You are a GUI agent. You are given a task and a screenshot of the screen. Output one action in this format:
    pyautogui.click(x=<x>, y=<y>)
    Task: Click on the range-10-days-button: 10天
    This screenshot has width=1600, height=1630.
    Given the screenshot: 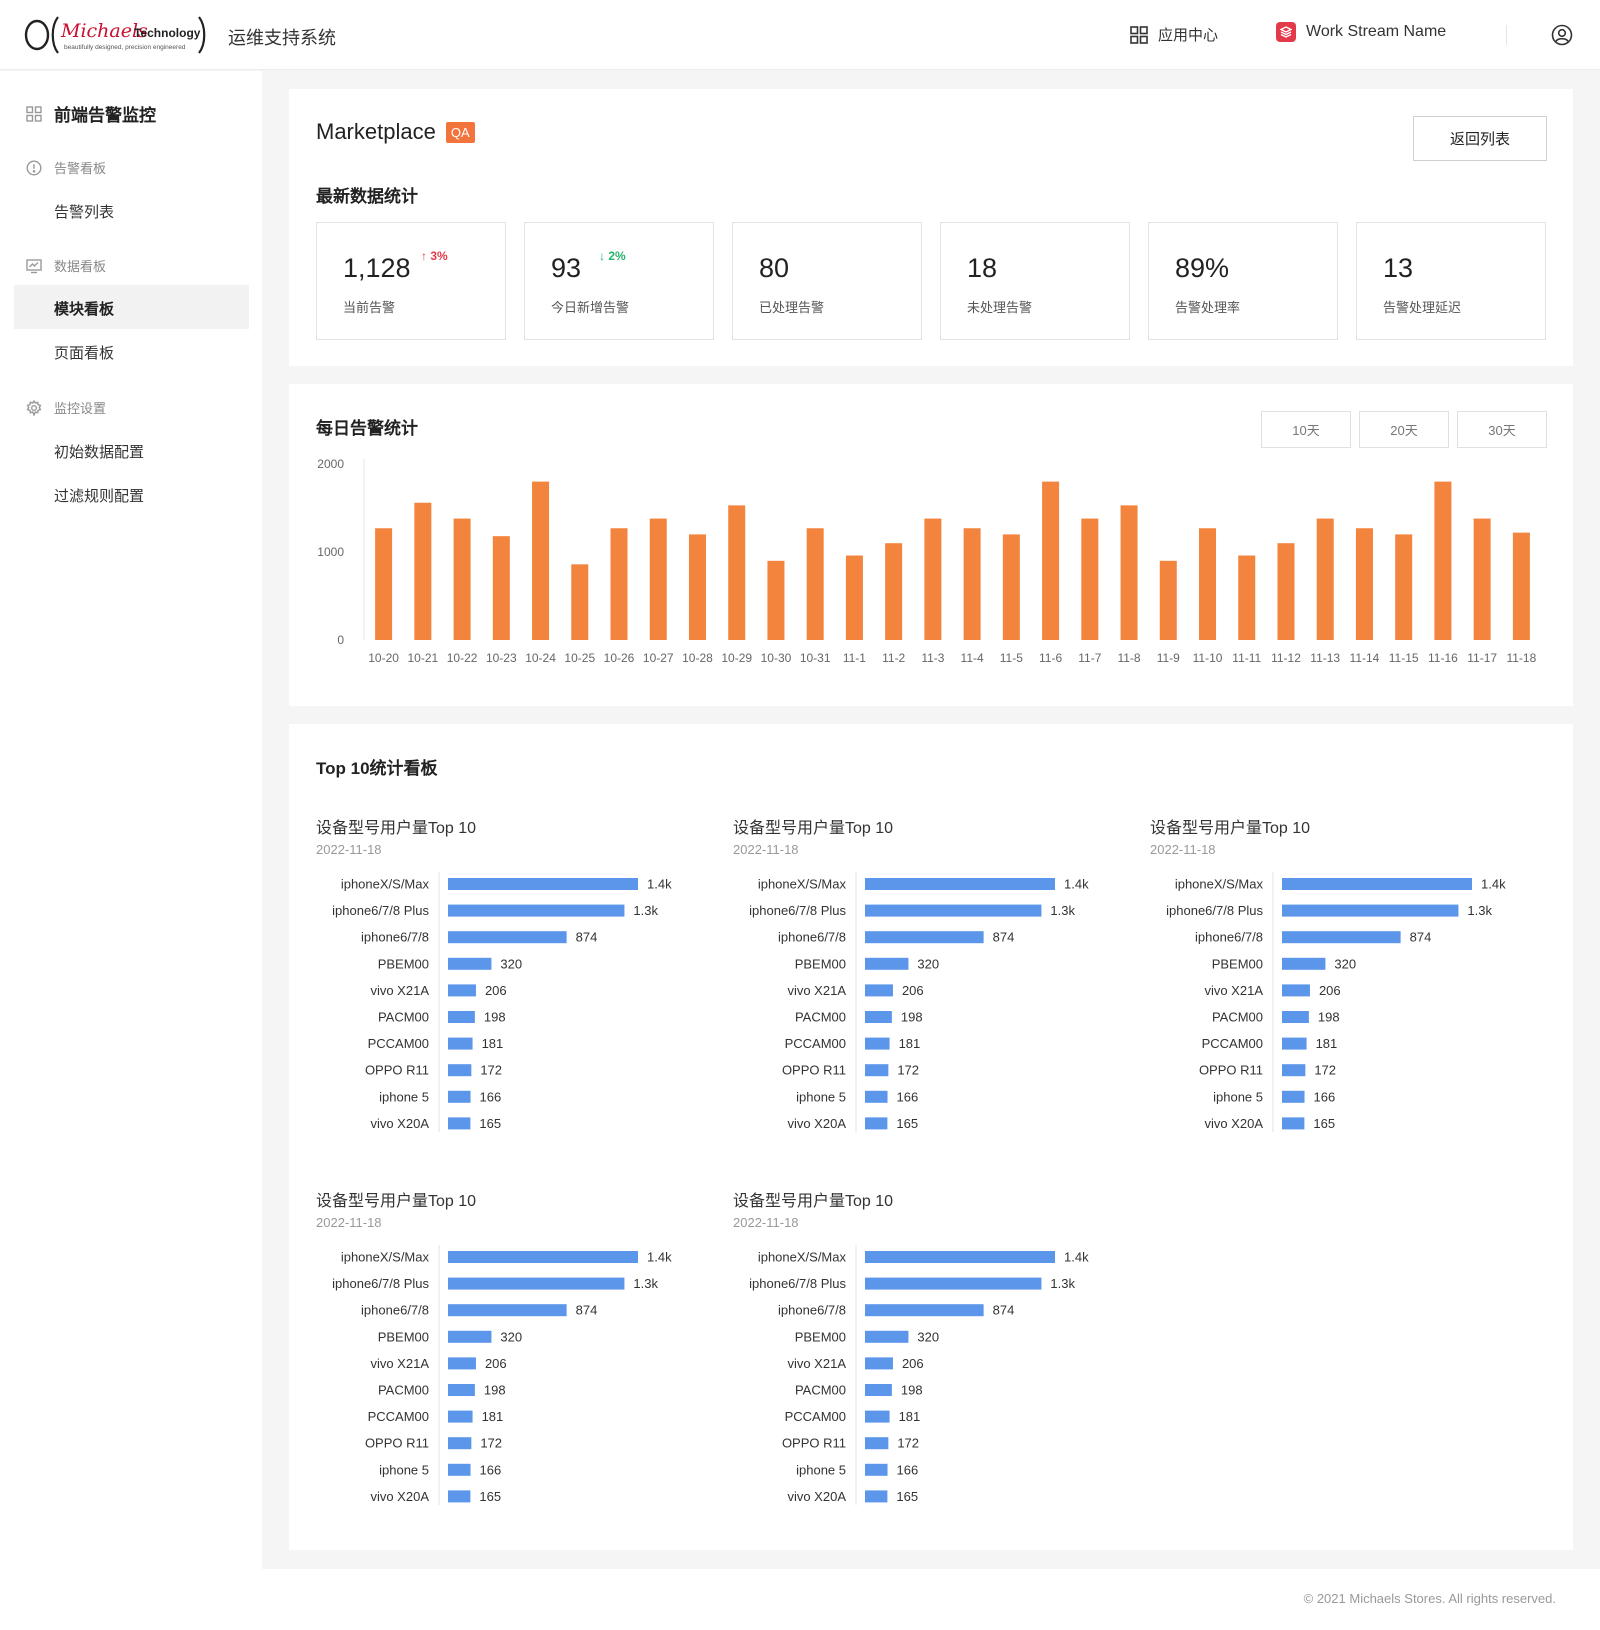 What is the action you would take?
    pyautogui.click(x=1306, y=429)
    